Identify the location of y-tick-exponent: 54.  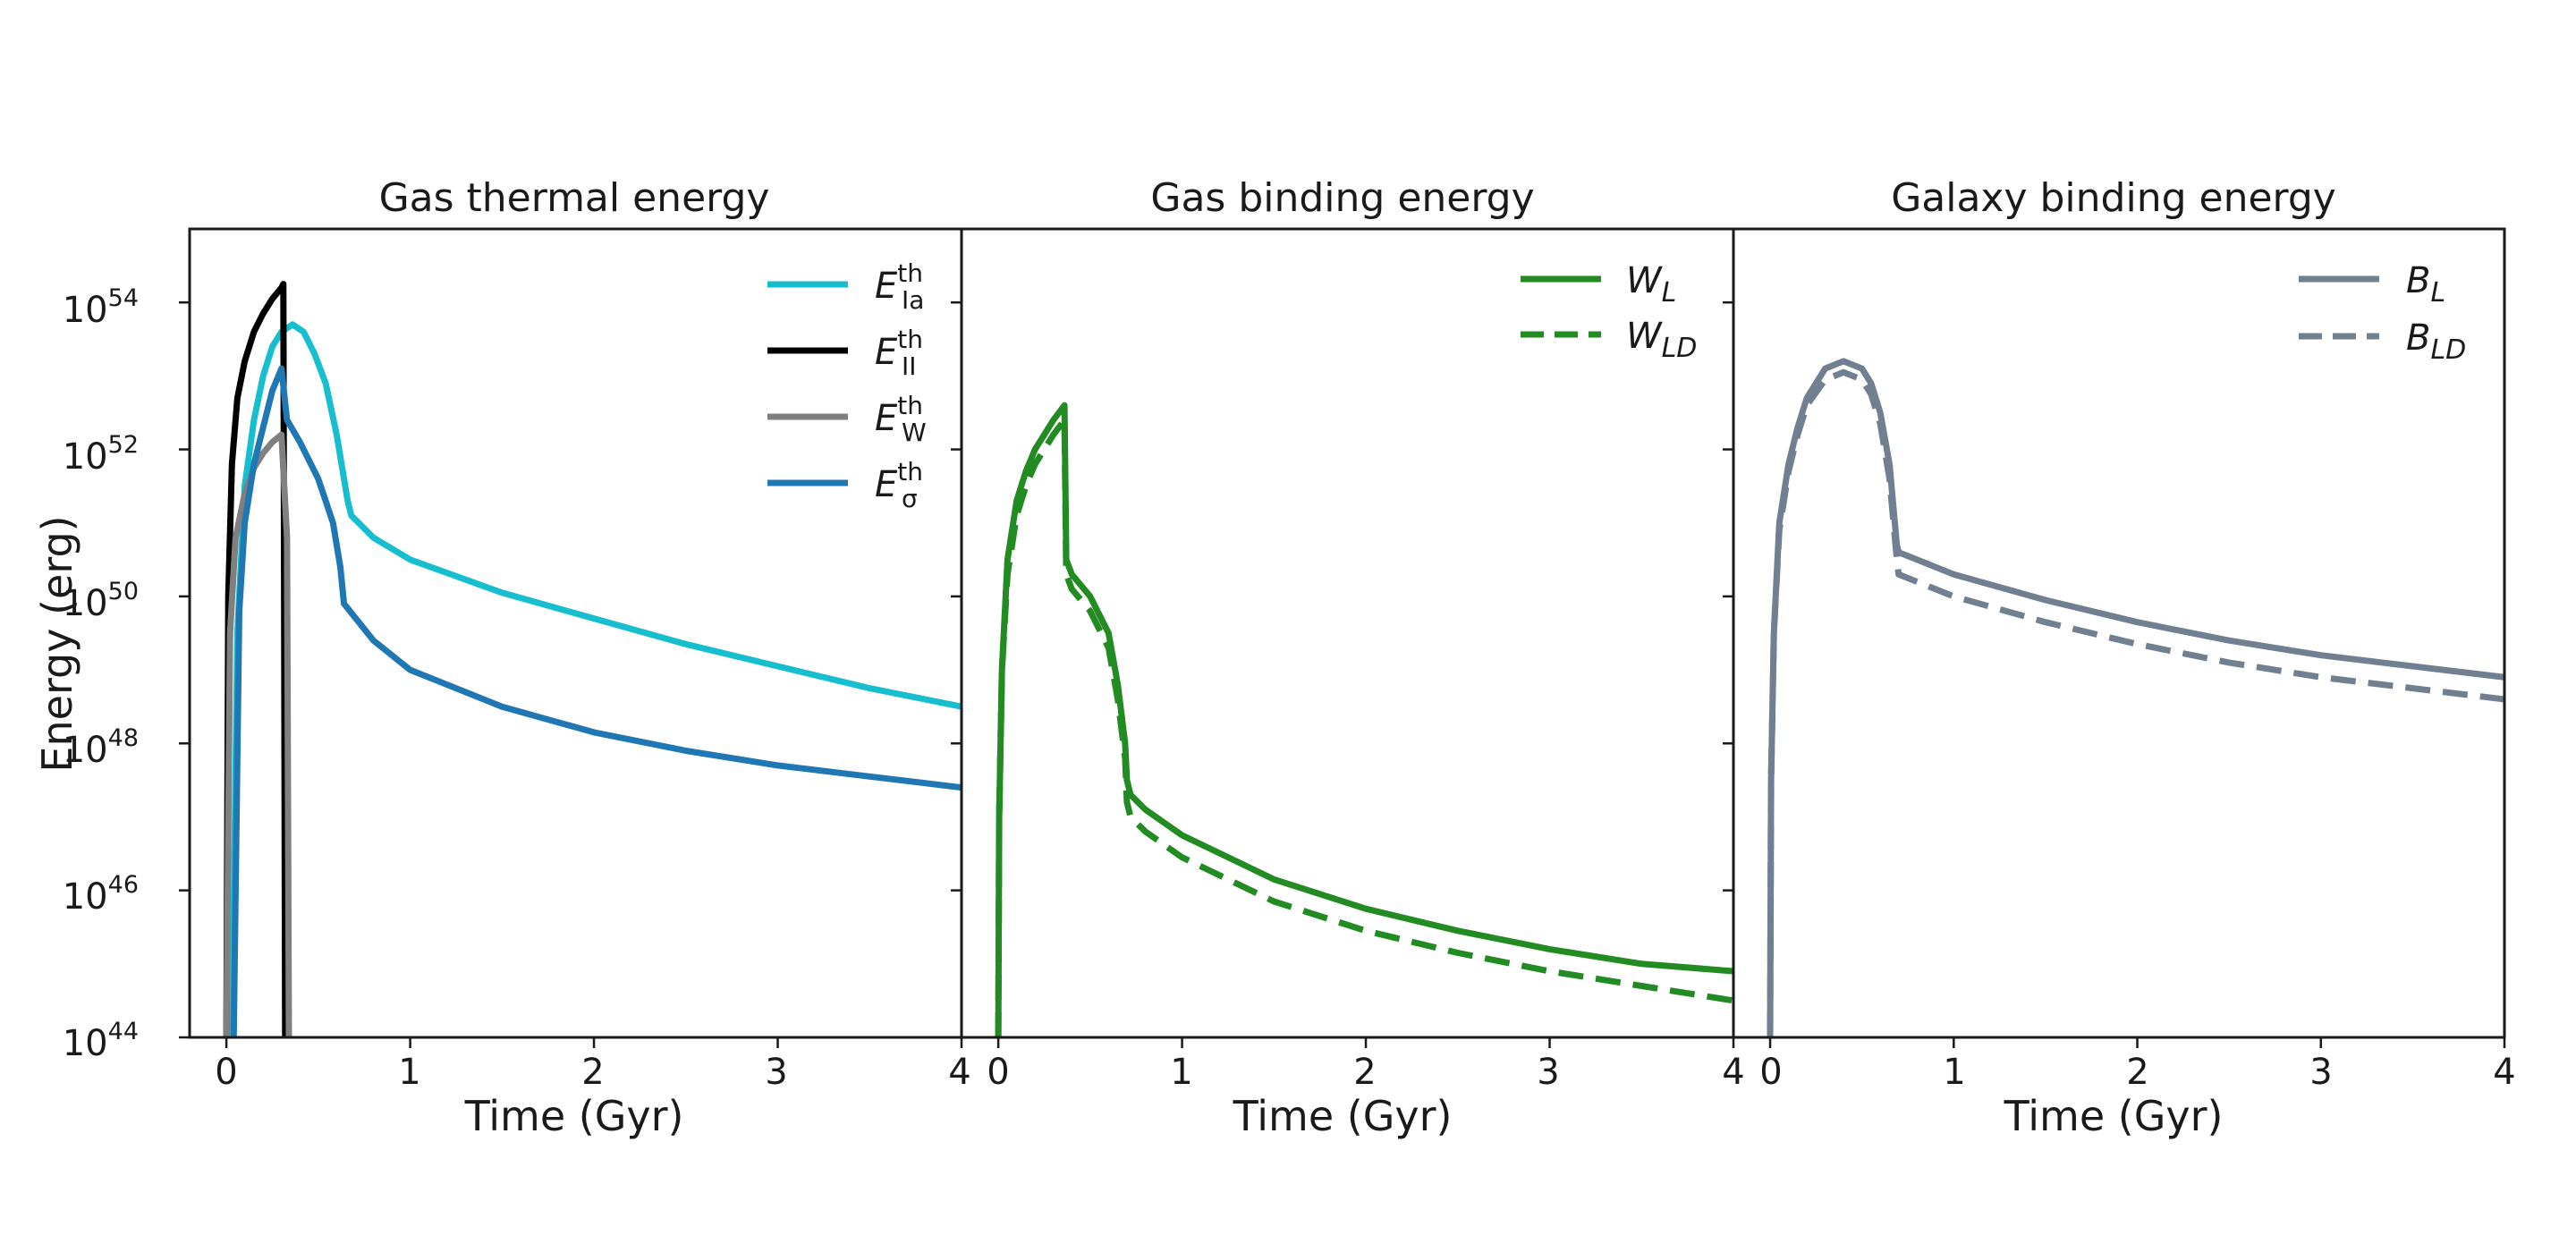
(123, 298).